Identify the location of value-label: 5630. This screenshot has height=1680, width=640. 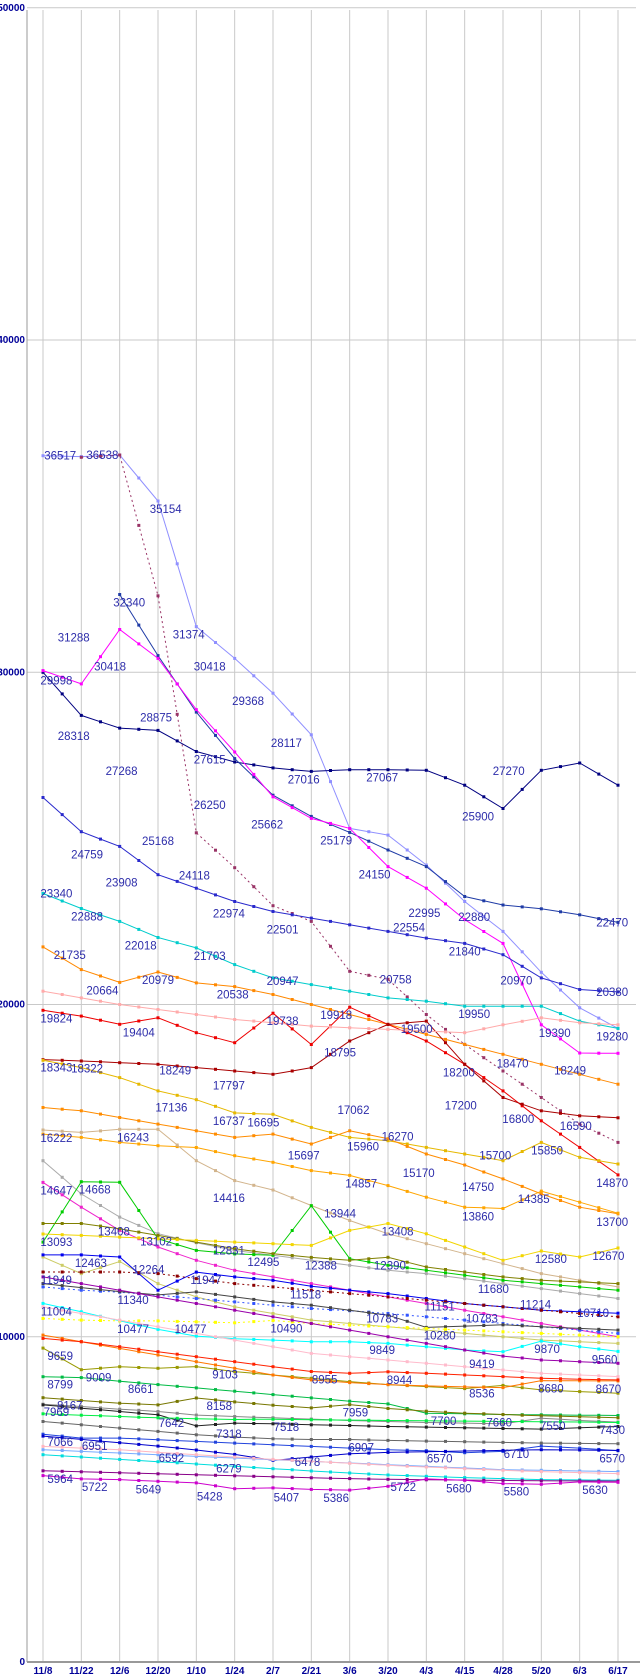
(595, 1491).